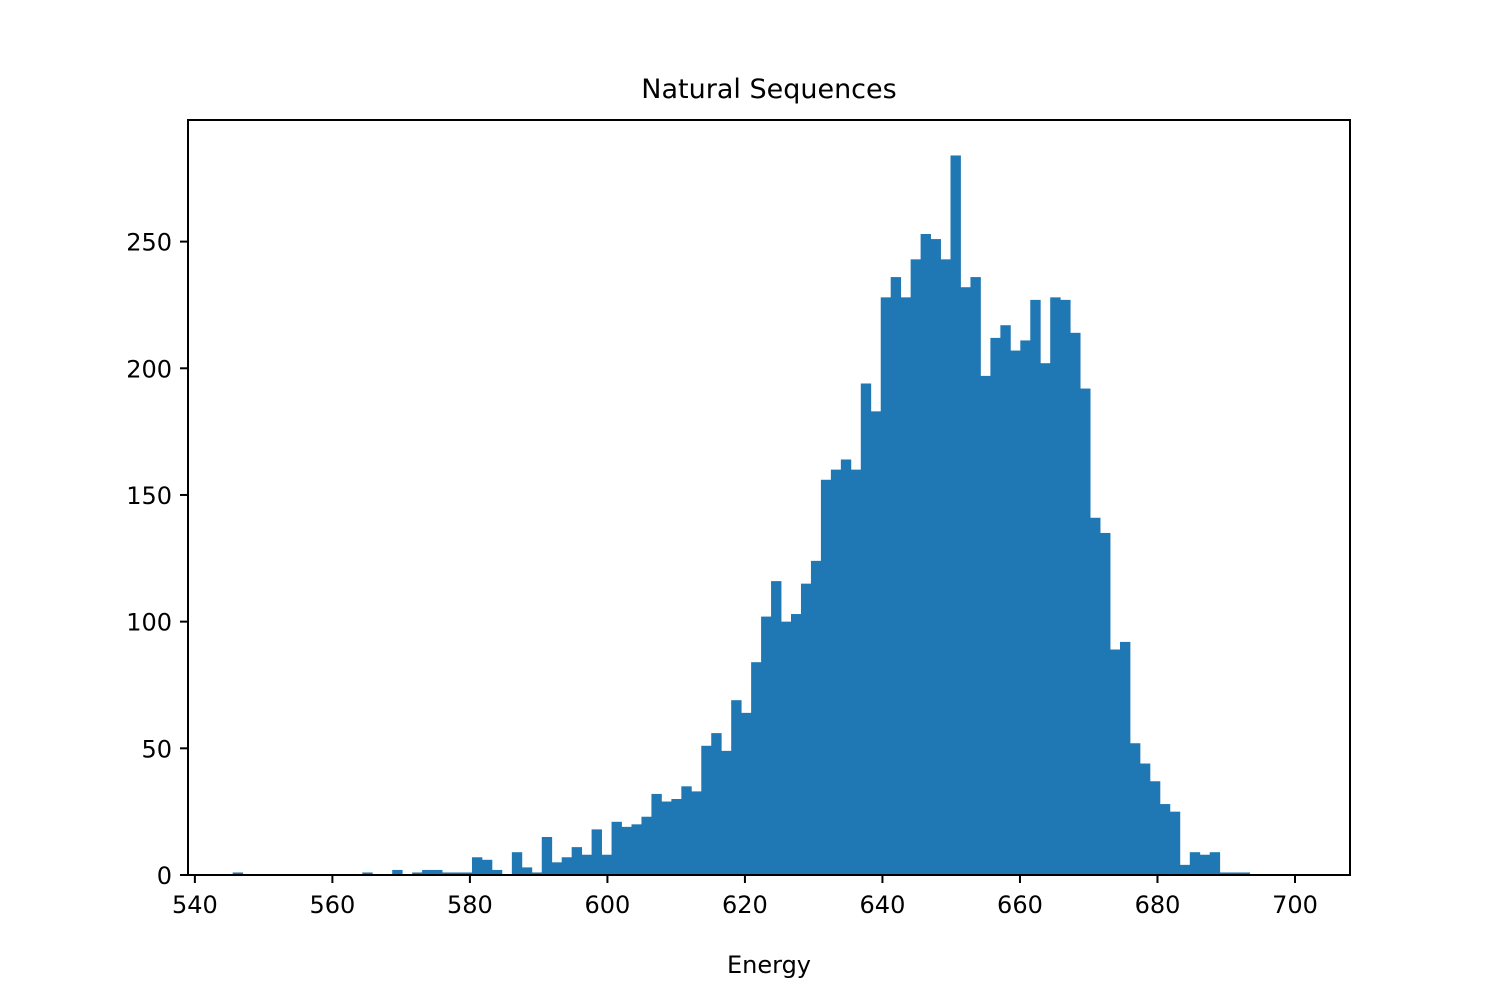  What do you see at coordinates (157, 559) in the screenshot?
I see `y-axis: 0 50 100 150 200 250` at bounding box center [157, 559].